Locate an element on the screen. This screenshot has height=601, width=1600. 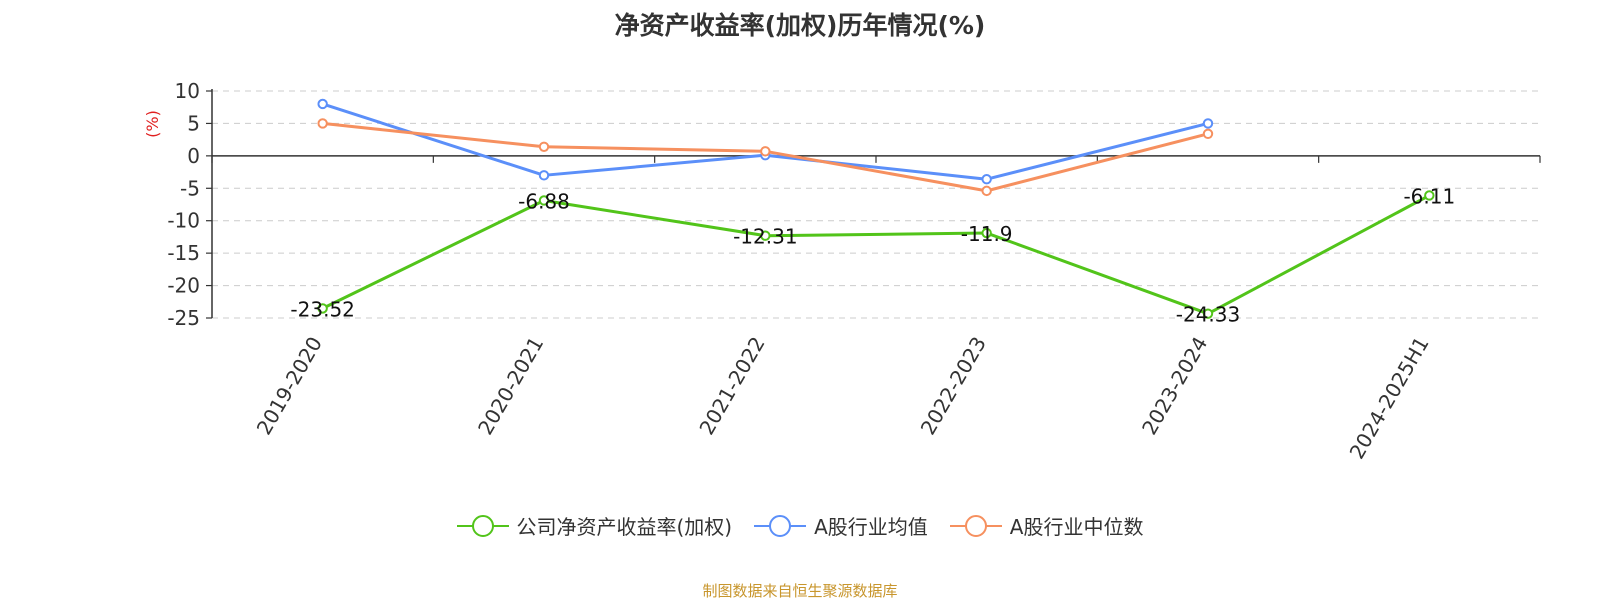
x-tick-label: 2024-2025H1 is located at coordinates (1388, 398).